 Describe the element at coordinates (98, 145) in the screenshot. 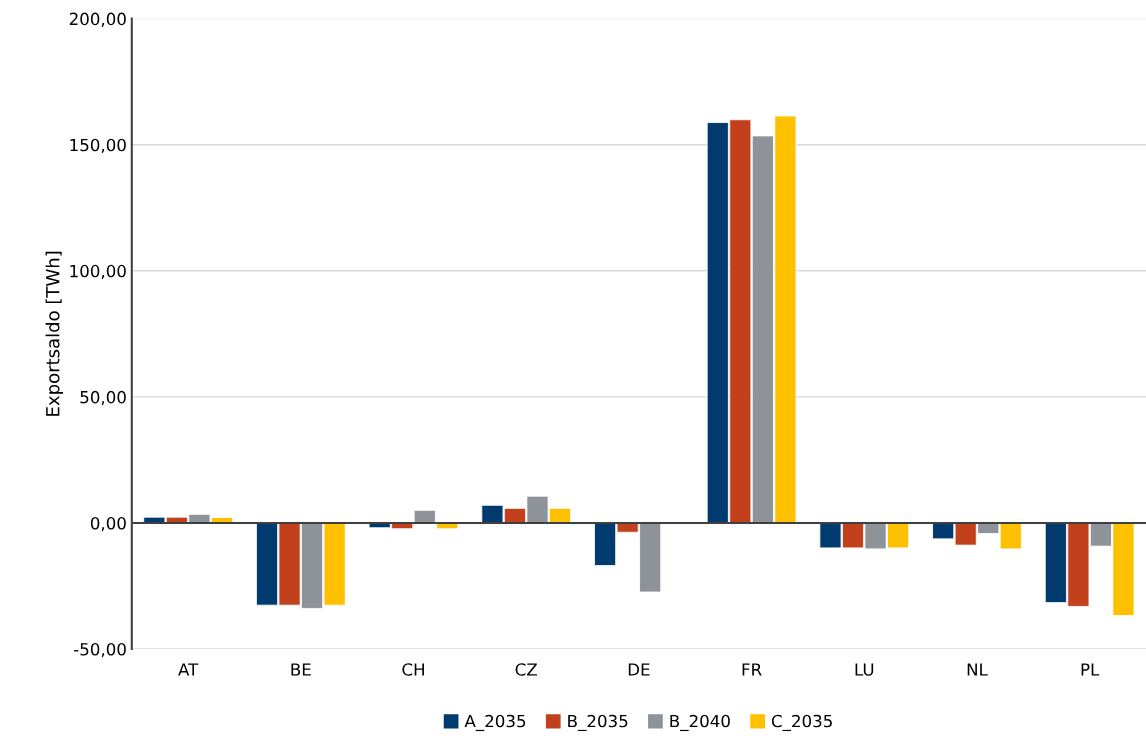

I see `y-tick-label: 150,00` at that location.